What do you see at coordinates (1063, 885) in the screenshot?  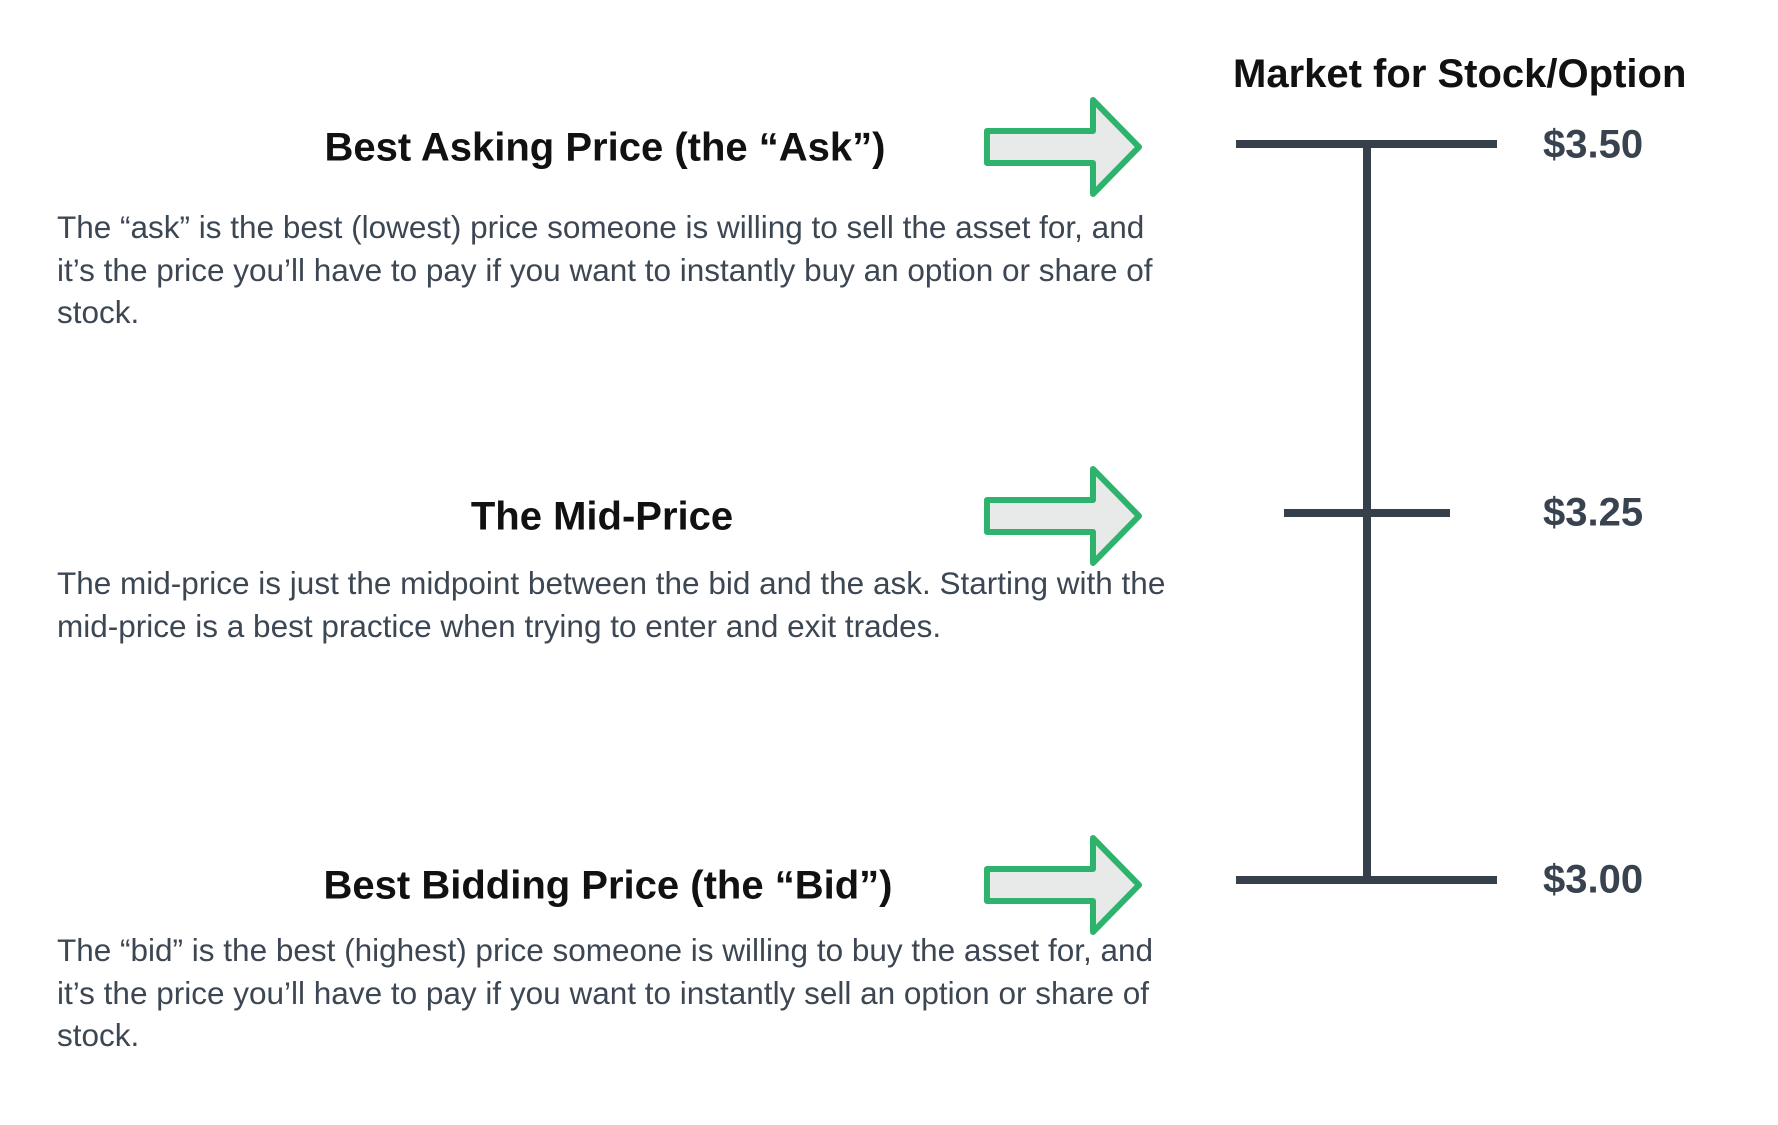 I see `bid-arrow-icon` at bounding box center [1063, 885].